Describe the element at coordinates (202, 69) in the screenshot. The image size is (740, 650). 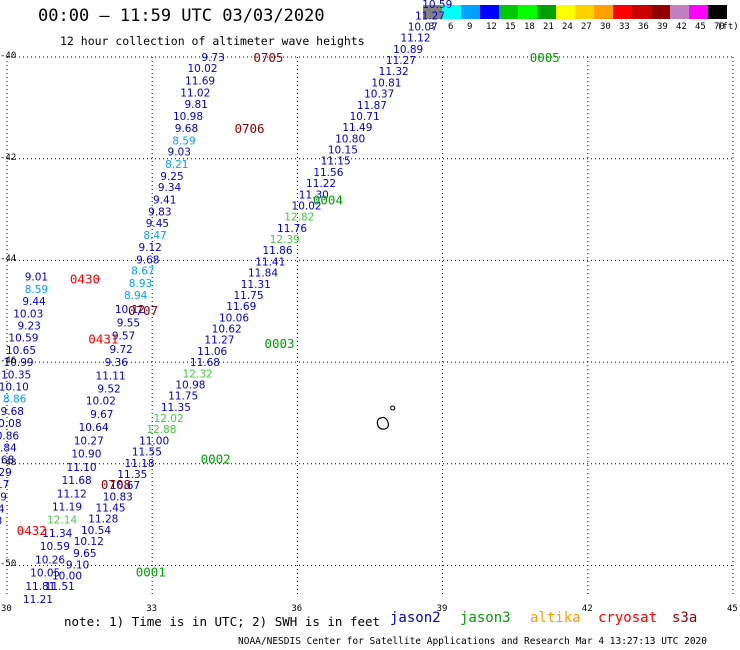
I see `wave-height-value: 10.02` at that location.